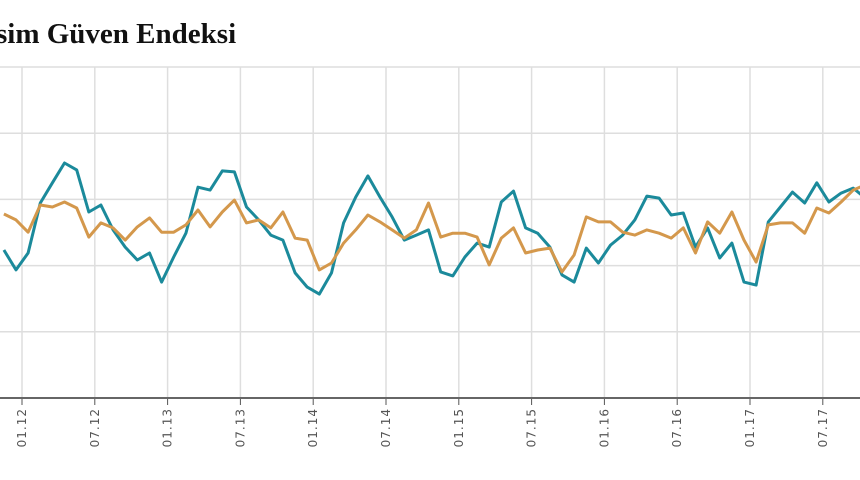  Describe the element at coordinates (532, 427) in the screenshot. I see `x-tick-label: 07.15` at that location.